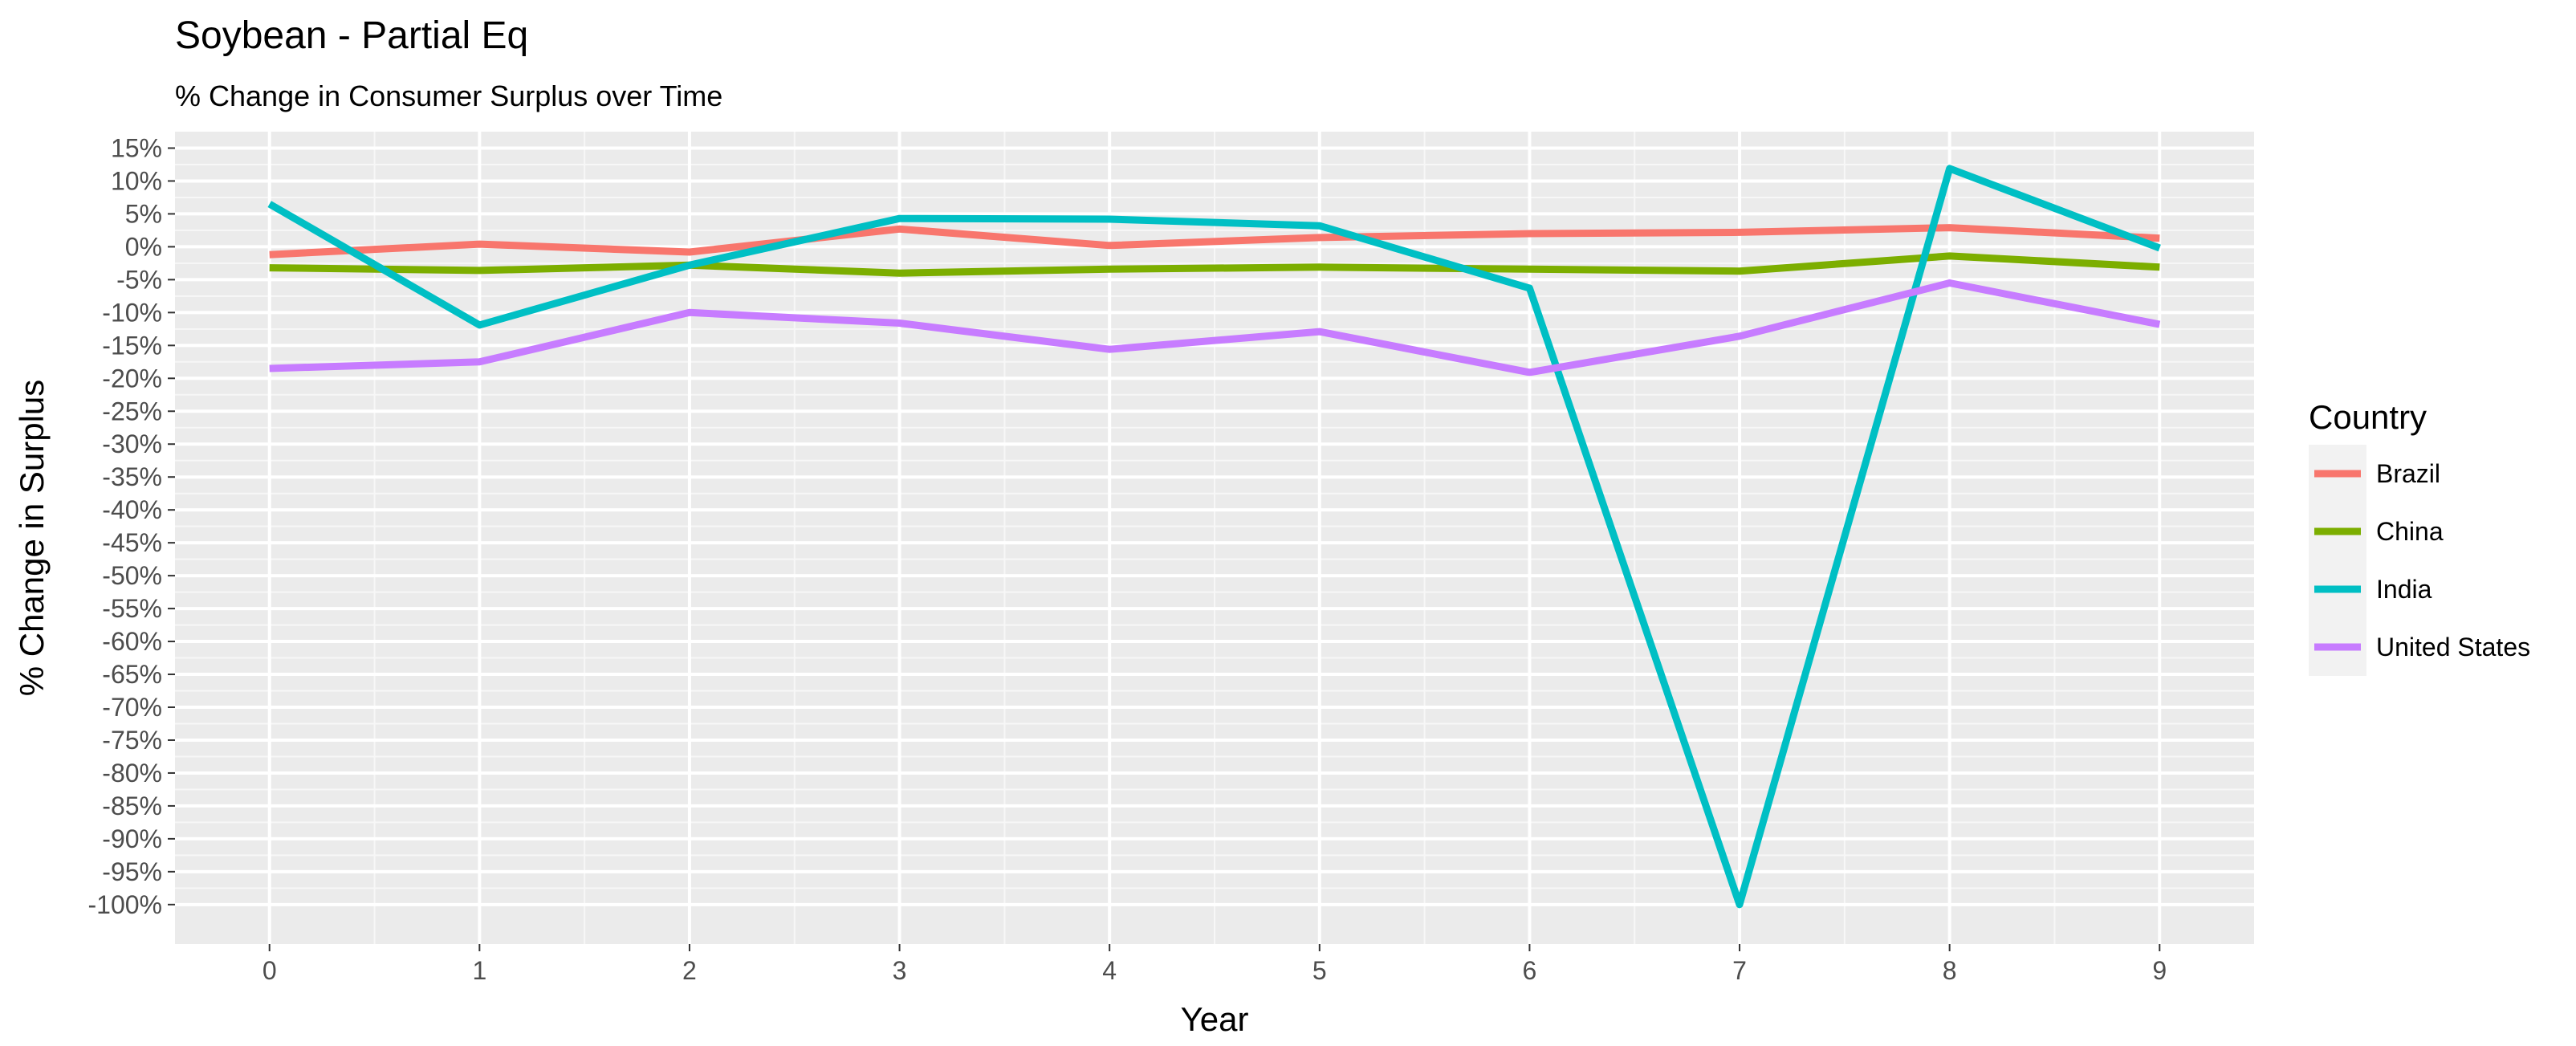 This screenshot has height=1046, width=2576. What do you see at coordinates (132, 411) in the screenshot?
I see `y-tick-label: -25%` at bounding box center [132, 411].